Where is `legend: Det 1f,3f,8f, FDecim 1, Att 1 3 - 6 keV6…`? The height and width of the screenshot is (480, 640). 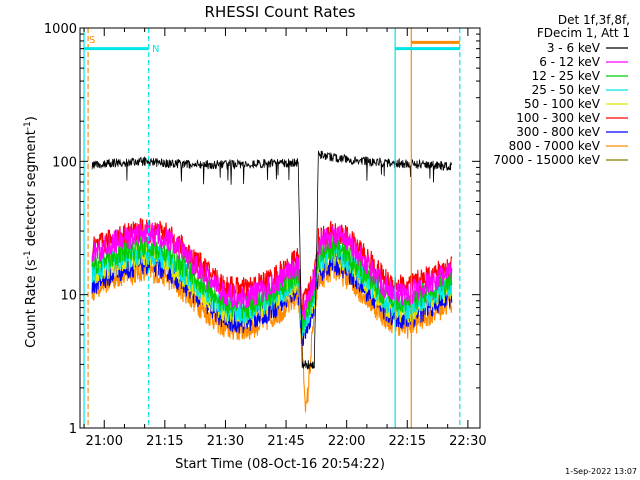
legend: Det 1f,3f,8f, FDecim 1, Att 1 3 - 6 keV6… is located at coordinates (561, 90).